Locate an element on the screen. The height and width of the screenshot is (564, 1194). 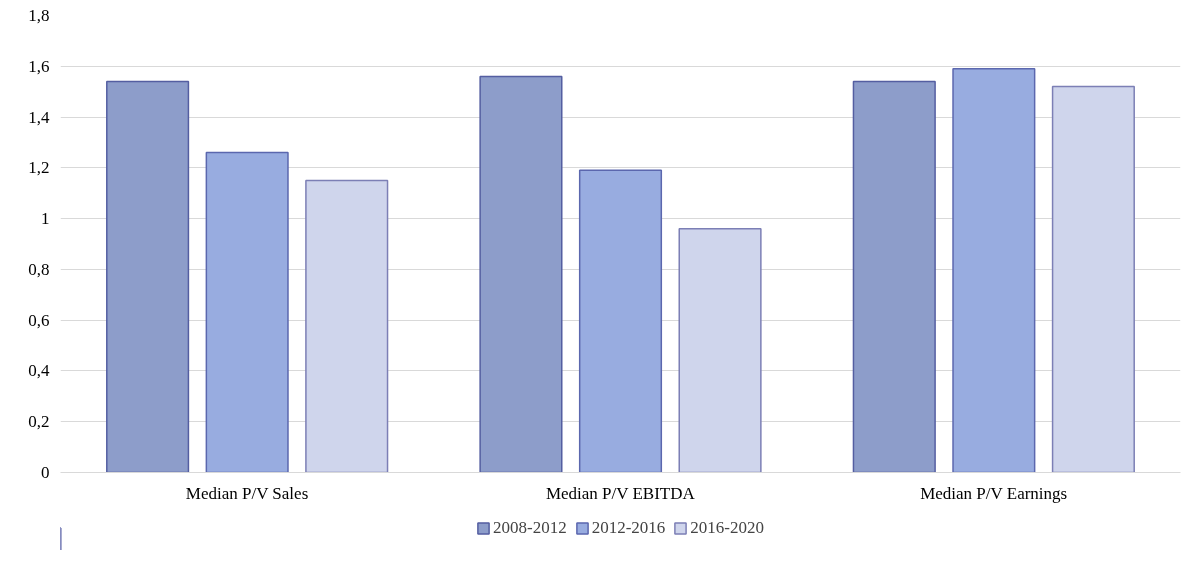
y-tick-label: 1,2 is located at coordinates (39, 168).